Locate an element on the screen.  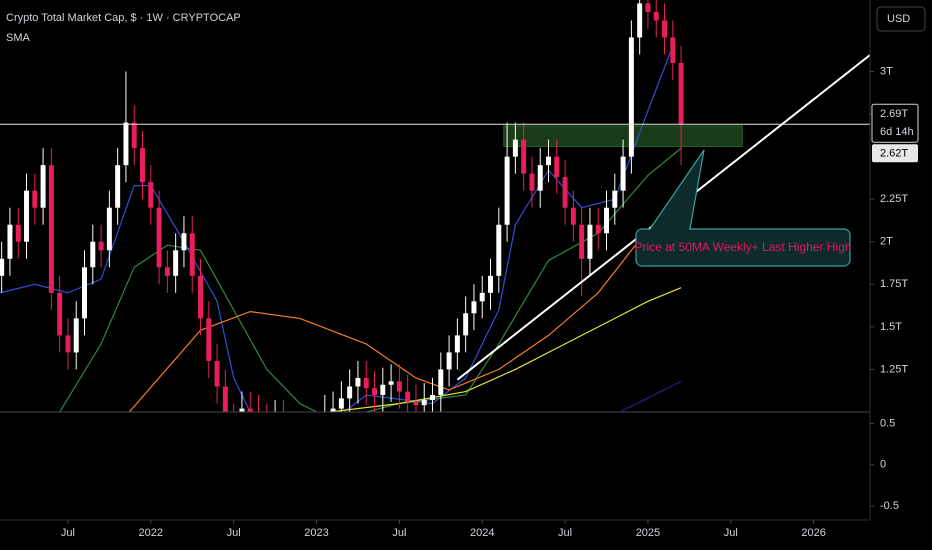
x-tick-label: 2025 is located at coordinates (648, 533).